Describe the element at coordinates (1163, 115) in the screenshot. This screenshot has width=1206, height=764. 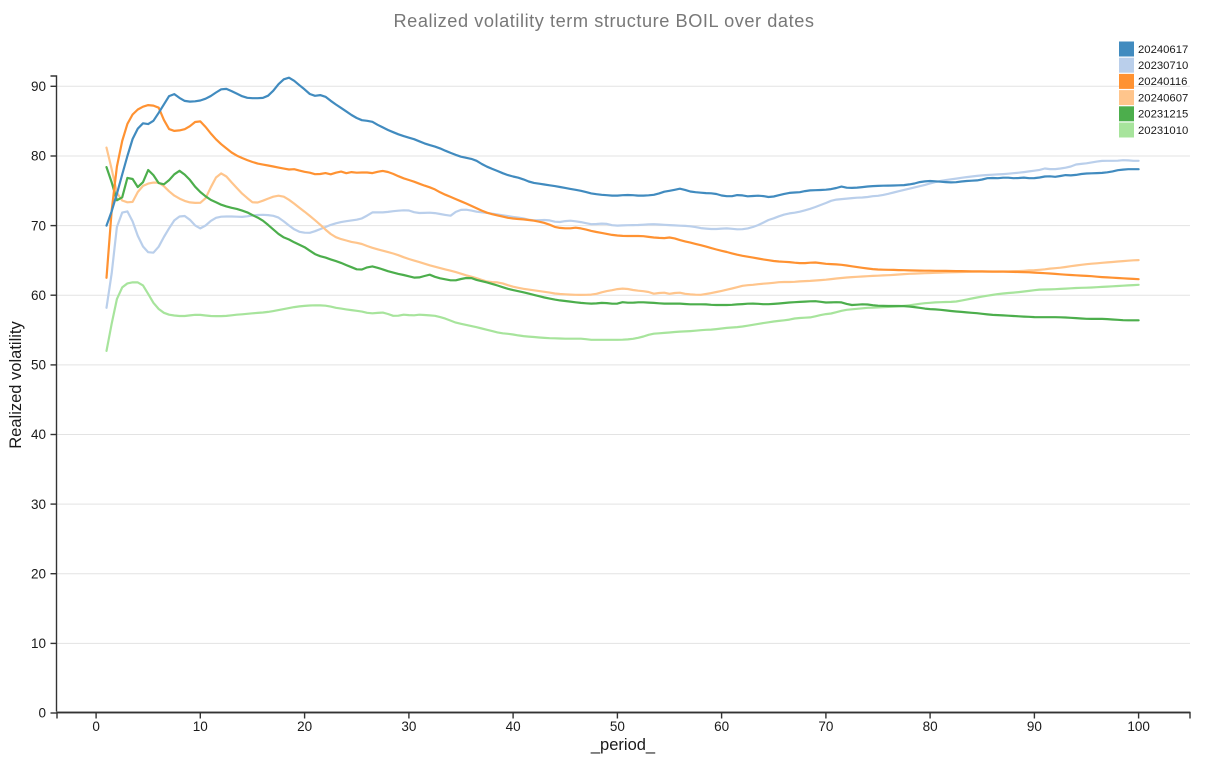
I see `svg-text: 20231215` at that location.